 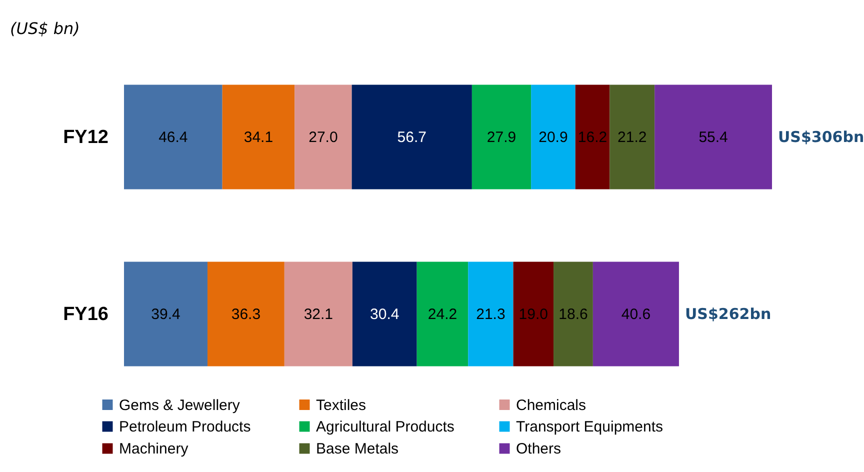 I want to click on total-label: US$306bn, so click(x=821, y=137).